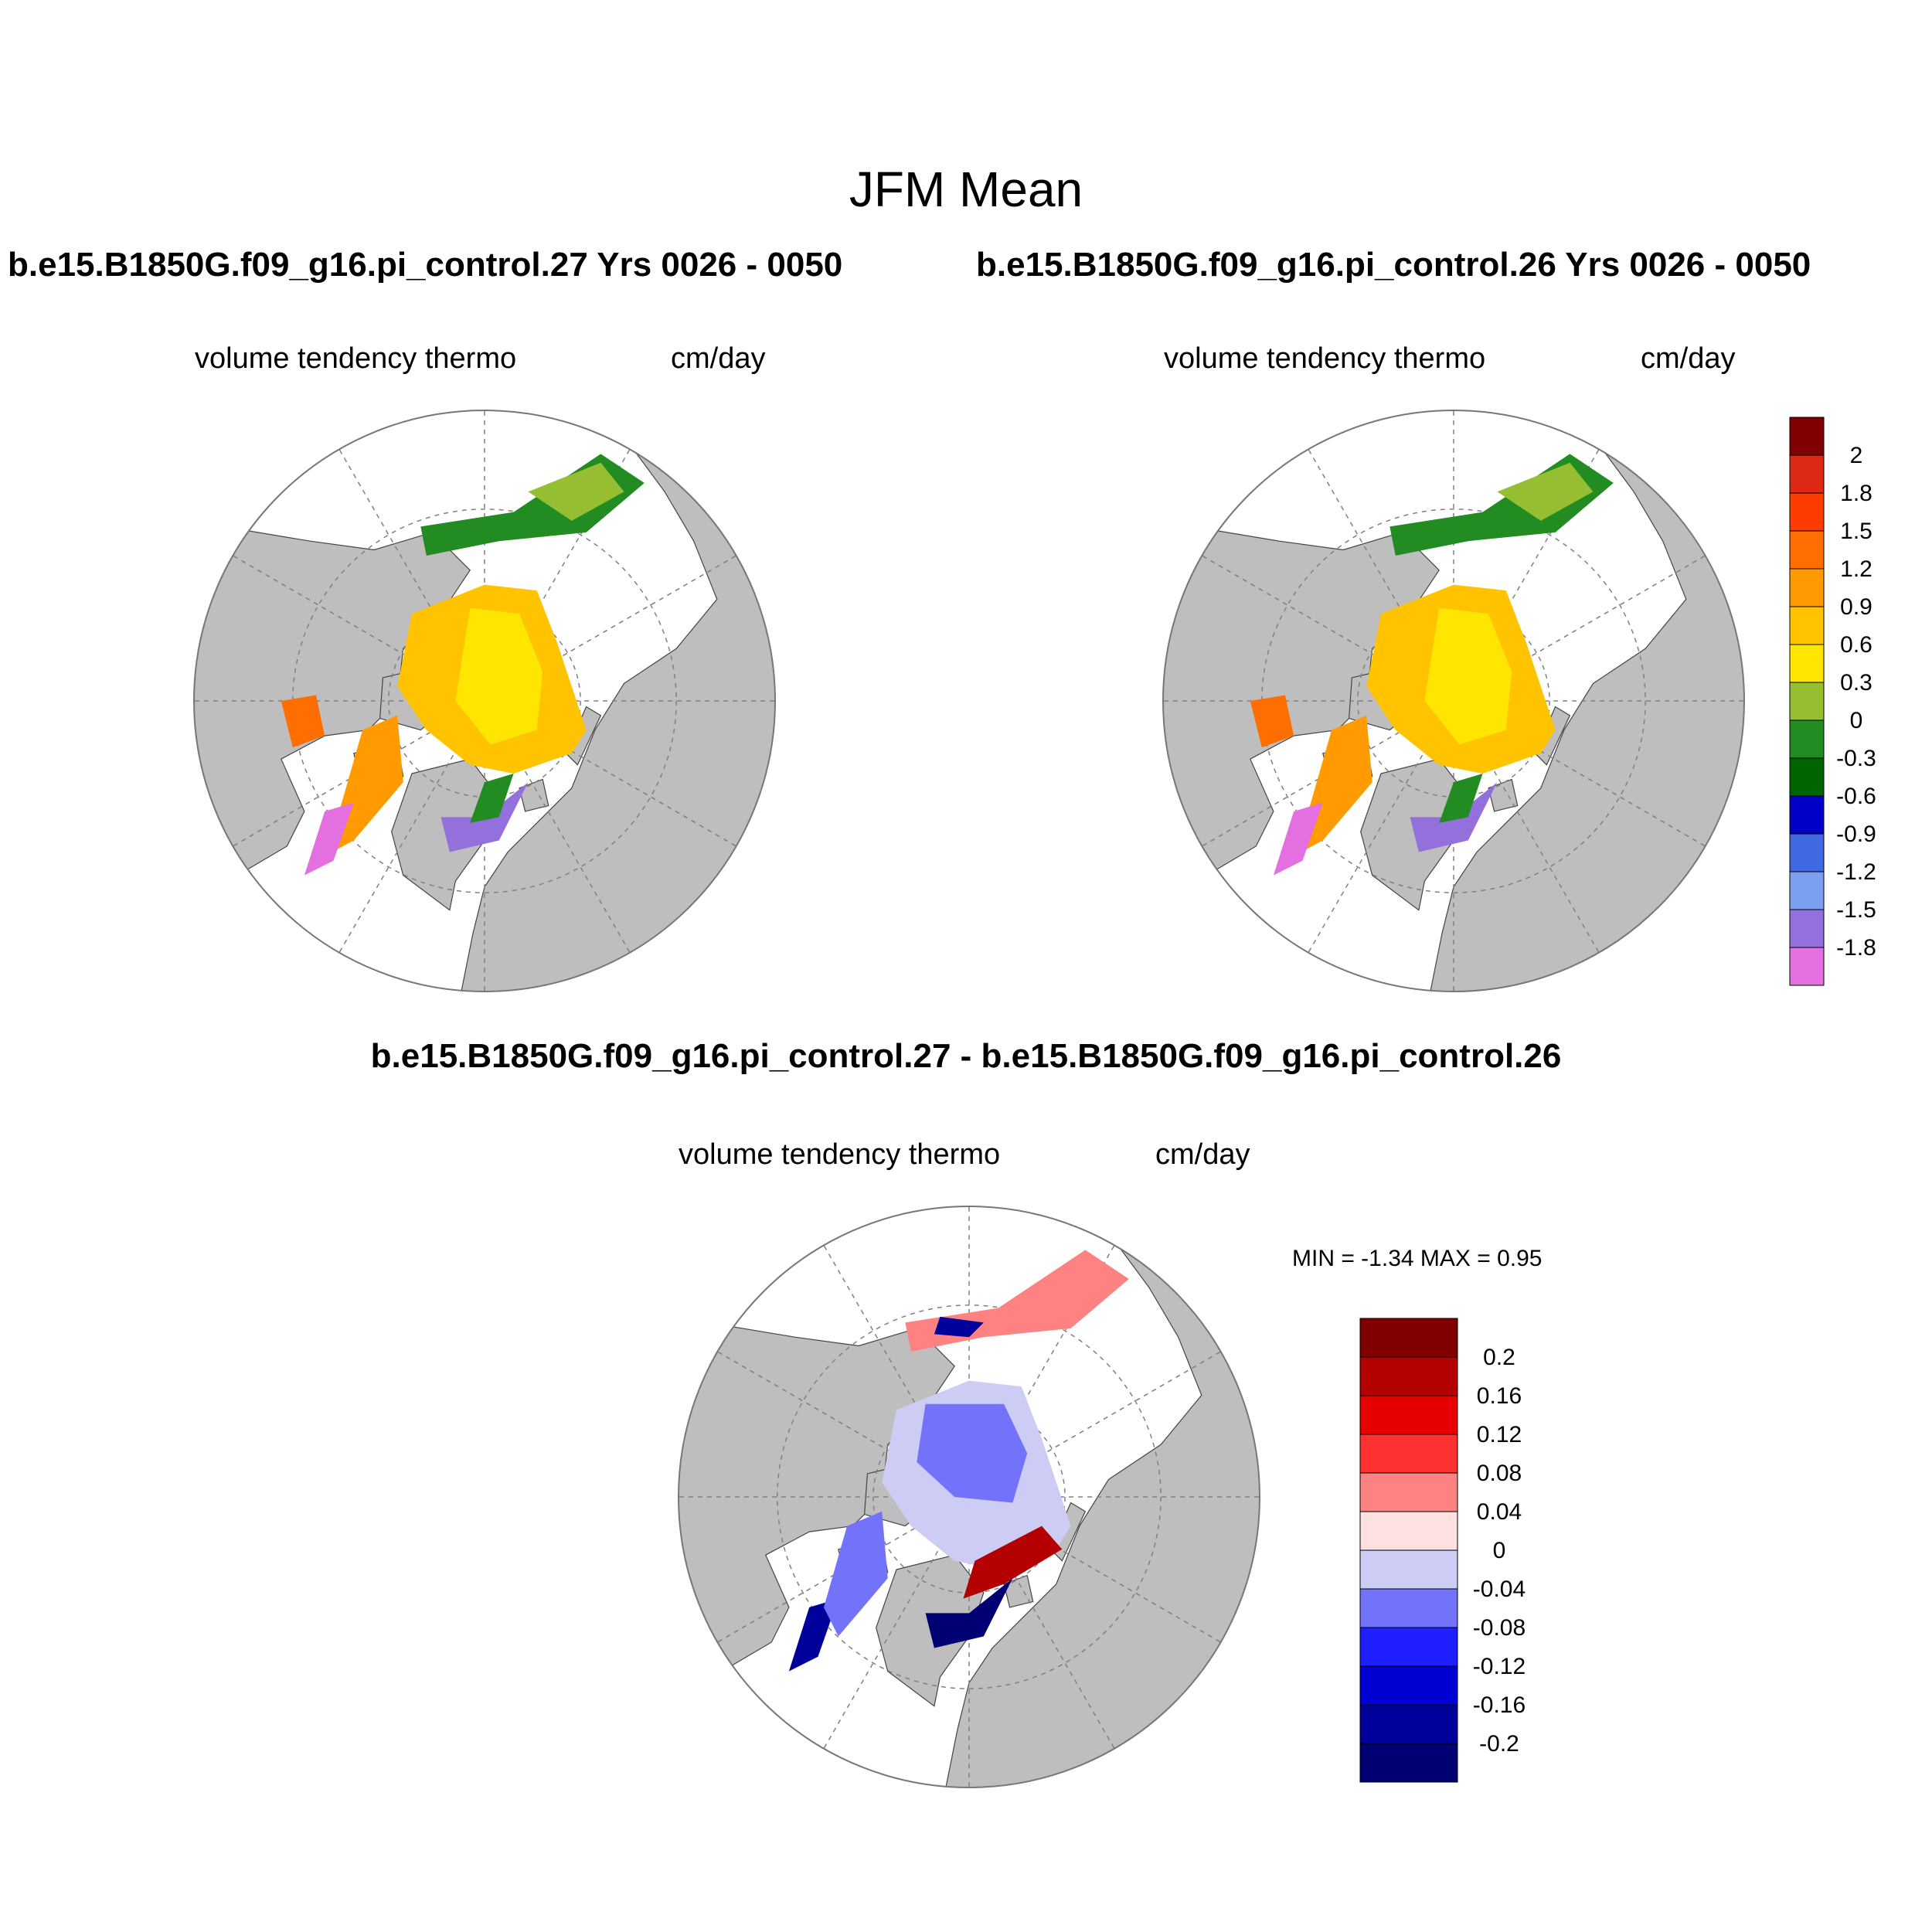 The image size is (1932, 1932). Describe the element at coordinates (329, 839) in the screenshot. I see `map-left-ice-labrador-edge` at that location.